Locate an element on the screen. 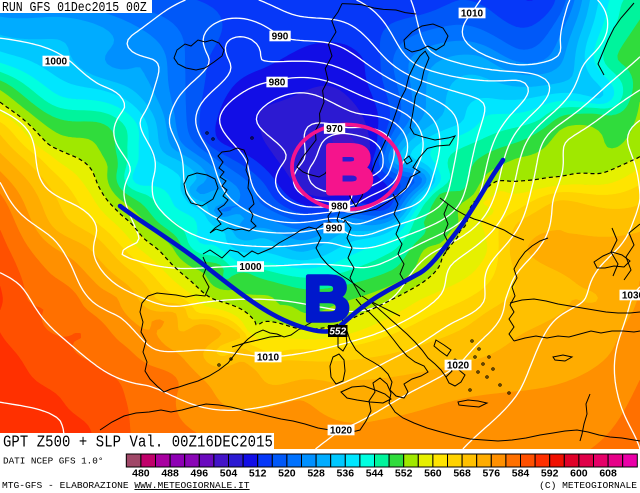 The height and width of the screenshot is (493, 640). svg-text: 488 is located at coordinates (170, 474).